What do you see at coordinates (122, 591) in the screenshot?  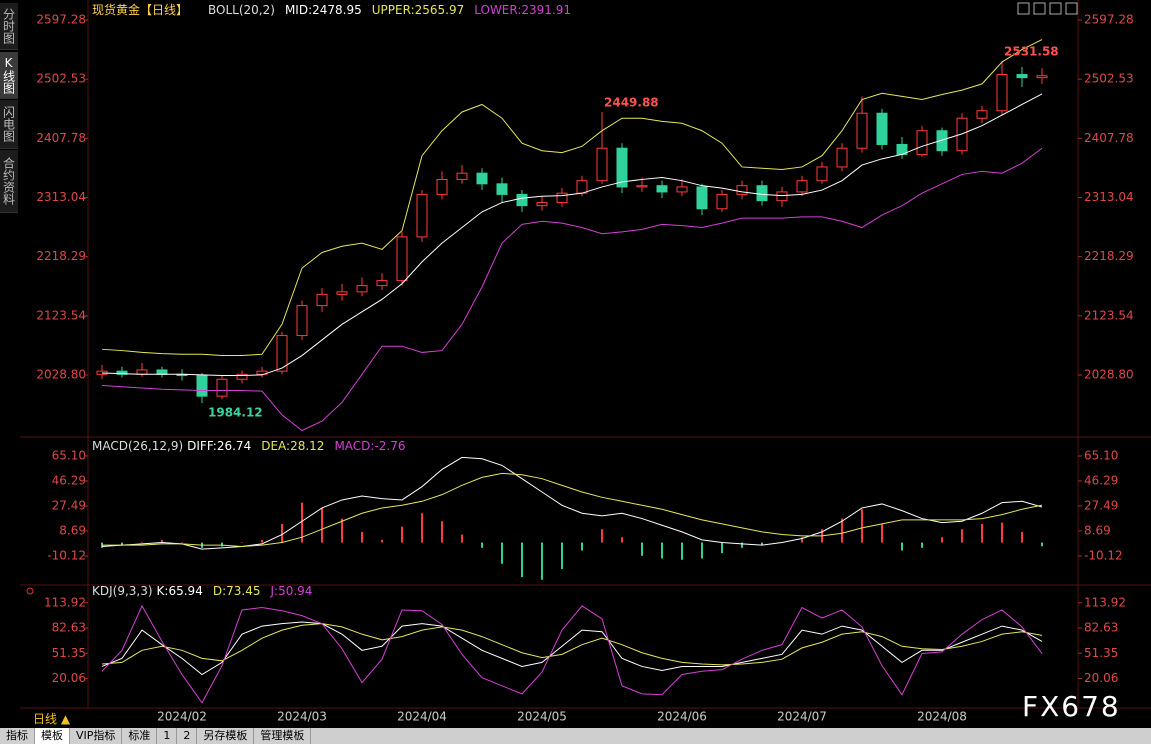 I see `chart-title: KDJ(9,3,3)` at bounding box center [122, 591].